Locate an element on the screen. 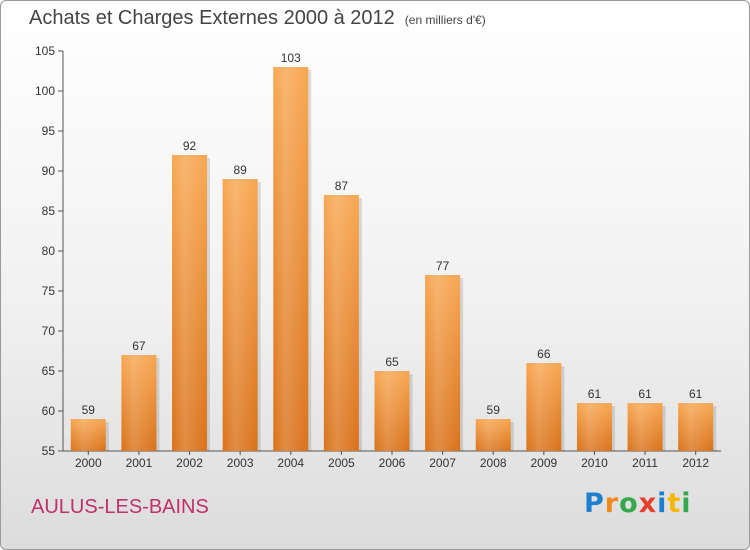 The image size is (750, 550). x-tick-label: 2005 is located at coordinates (341, 463).